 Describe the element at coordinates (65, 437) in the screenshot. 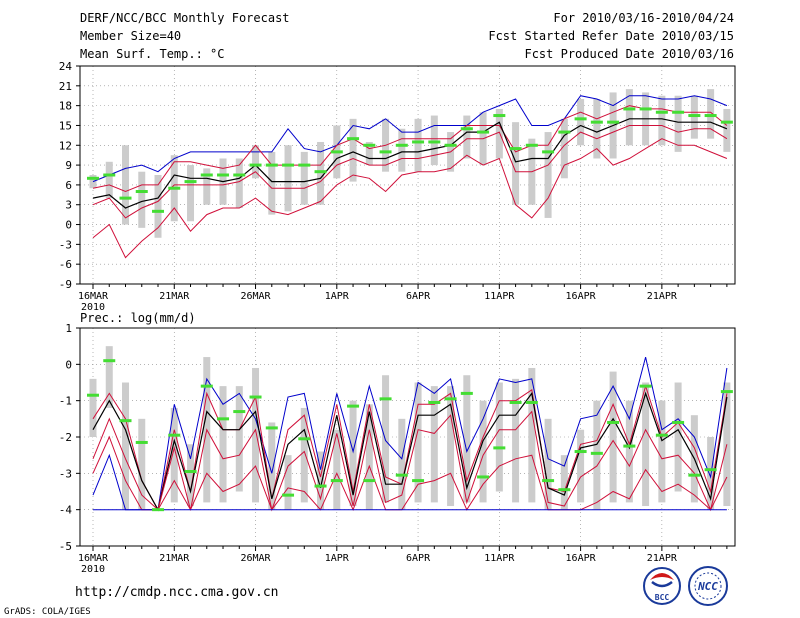

I see `prec-ytick-label: -2` at that location.